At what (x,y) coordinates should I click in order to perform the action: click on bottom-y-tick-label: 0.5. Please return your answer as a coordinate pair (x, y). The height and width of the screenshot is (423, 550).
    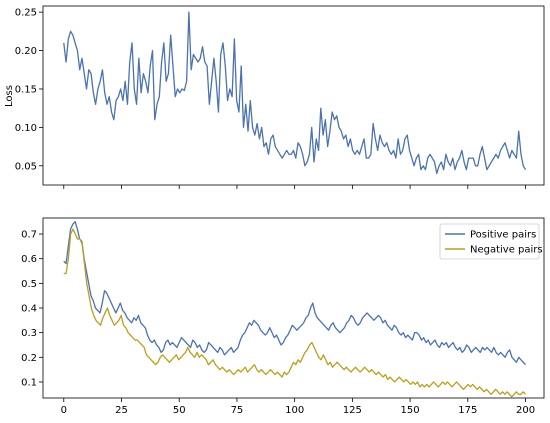
    Looking at the image, I should click on (29, 284).